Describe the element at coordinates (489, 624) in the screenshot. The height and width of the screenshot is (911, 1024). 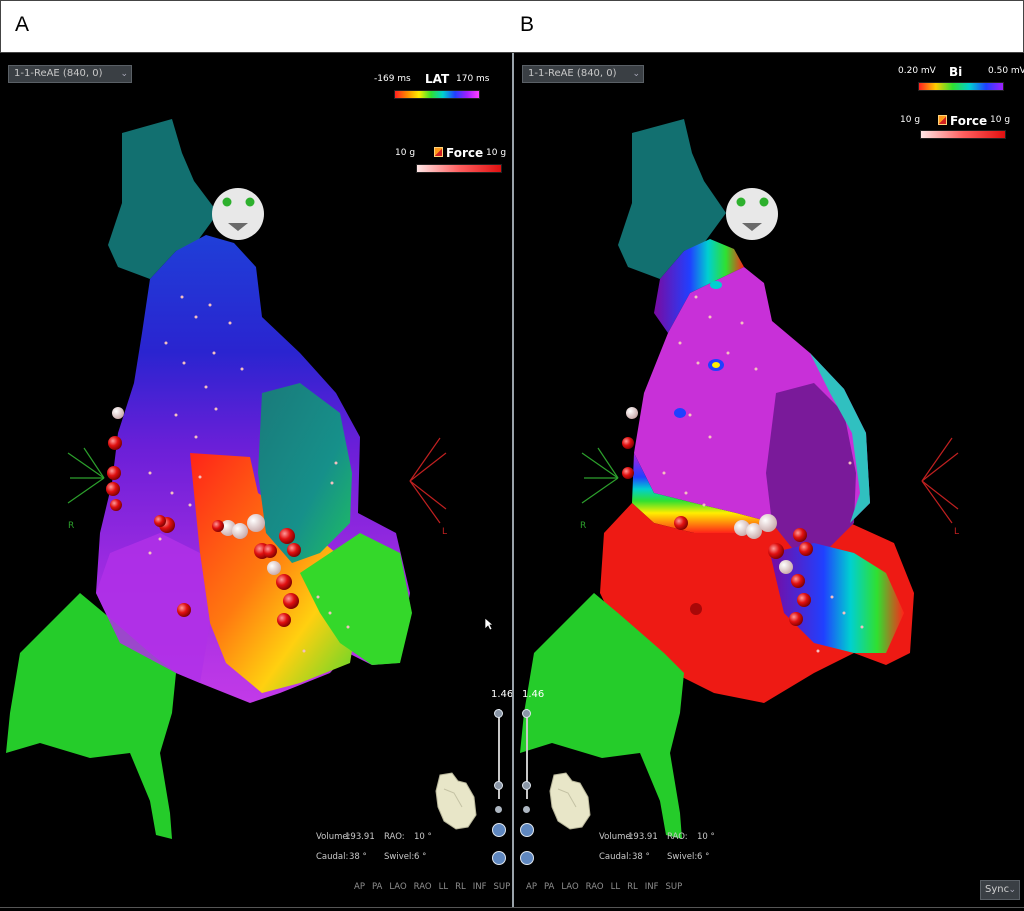
I see `mouse-cursor-icon` at that location.